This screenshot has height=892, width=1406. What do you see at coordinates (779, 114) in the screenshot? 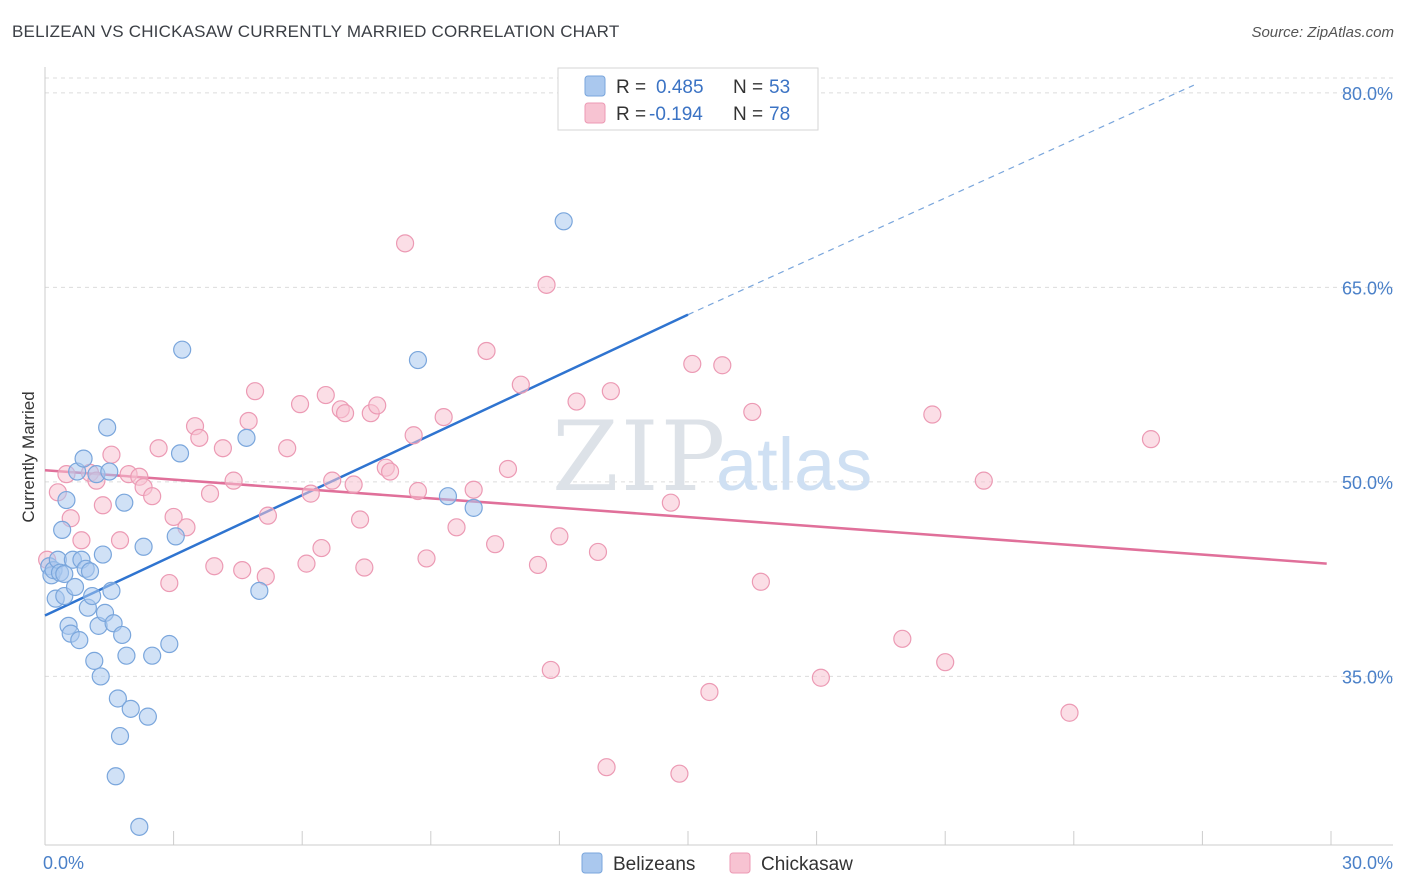
I see `legend-n-value-chickasaw: 78` at bounding box center [779, 114].